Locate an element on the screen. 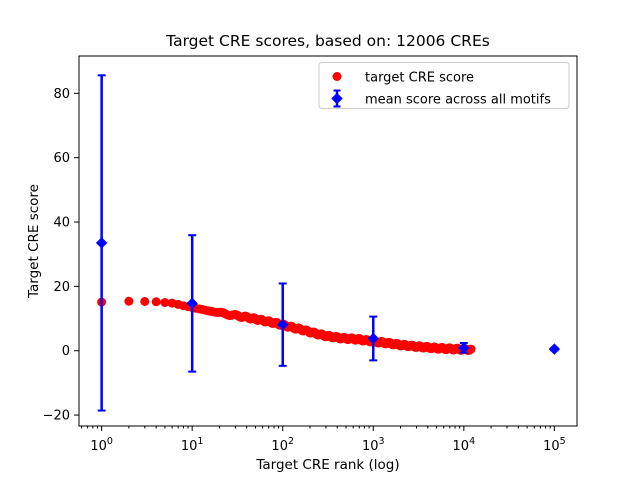  legend-entry: target CRE score is located at coordinates (403, 78).